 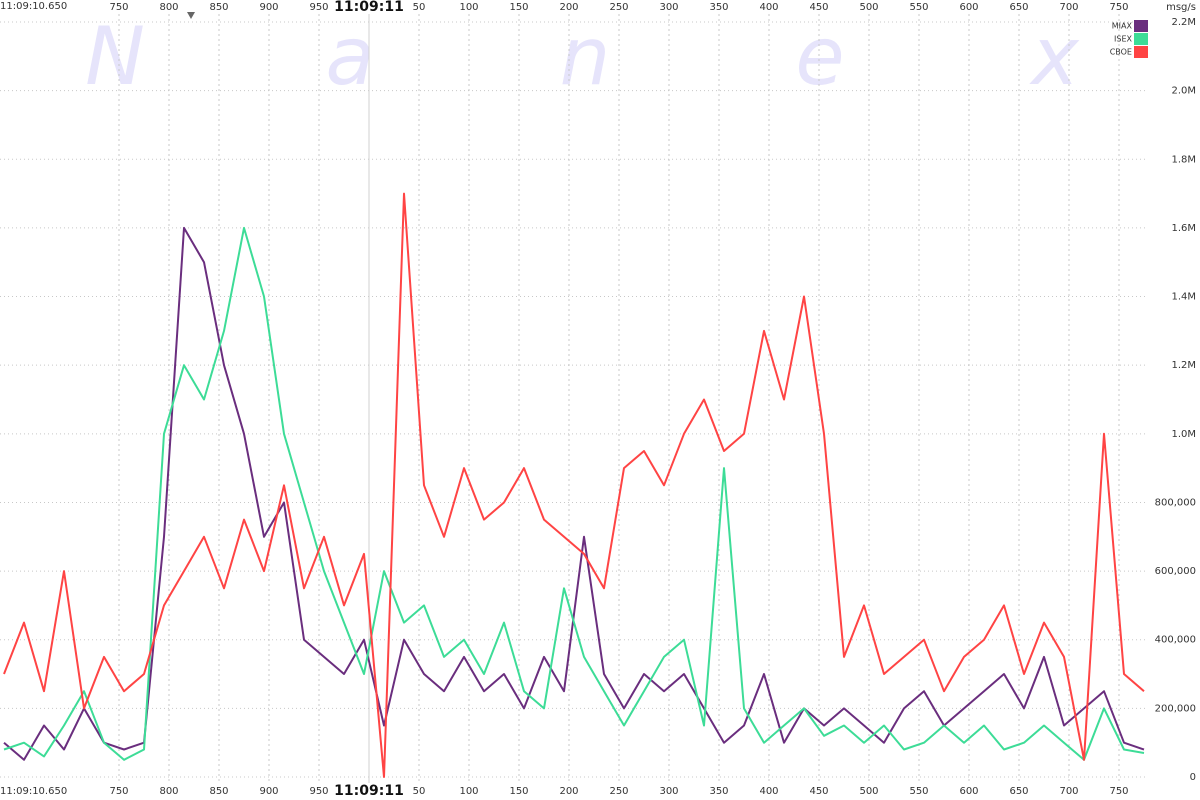 I want to click on y-tick-label: 1.0M, so click(x=1183, y=434).